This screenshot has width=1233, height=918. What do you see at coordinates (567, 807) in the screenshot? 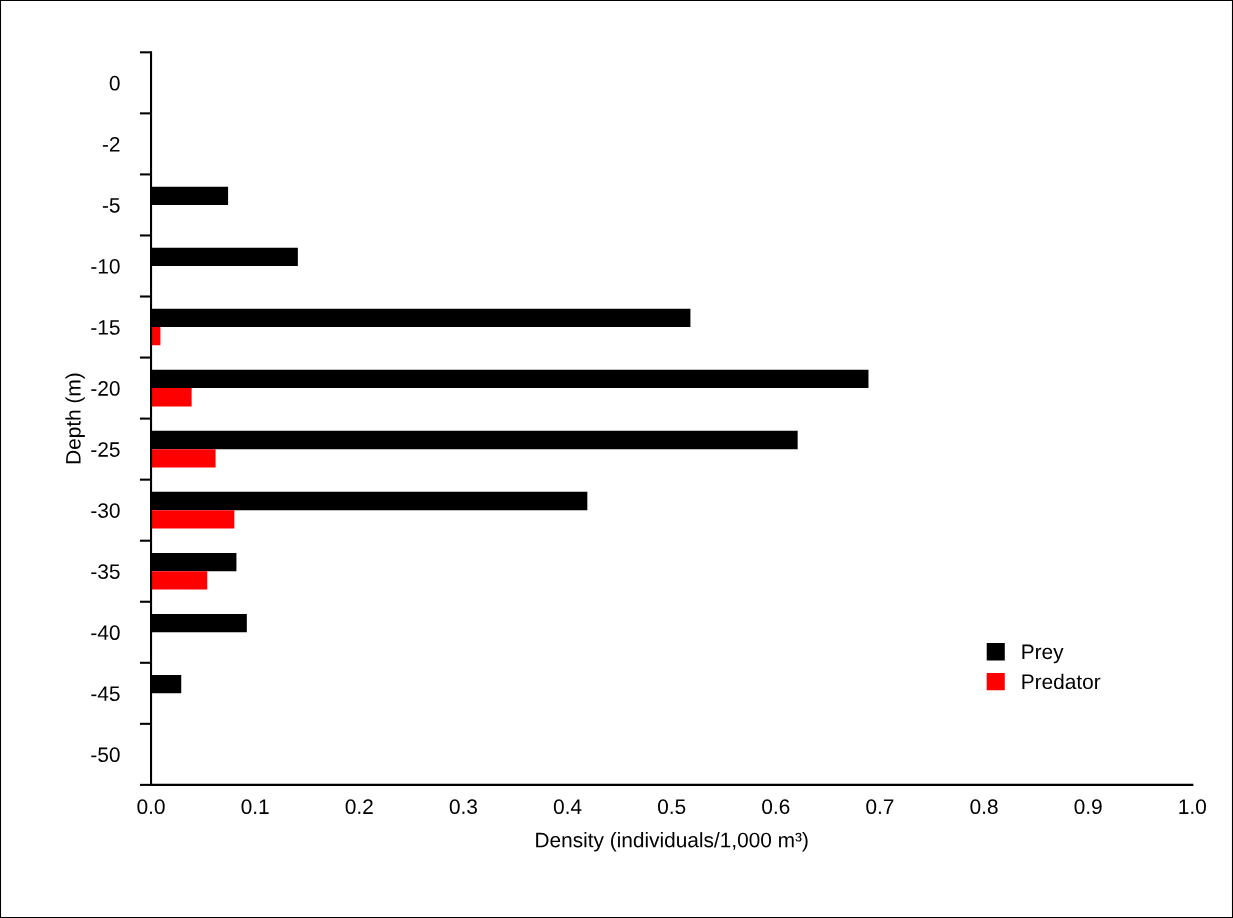
I see `x-tick-label: 0.4` at bounding box center [567, 807].